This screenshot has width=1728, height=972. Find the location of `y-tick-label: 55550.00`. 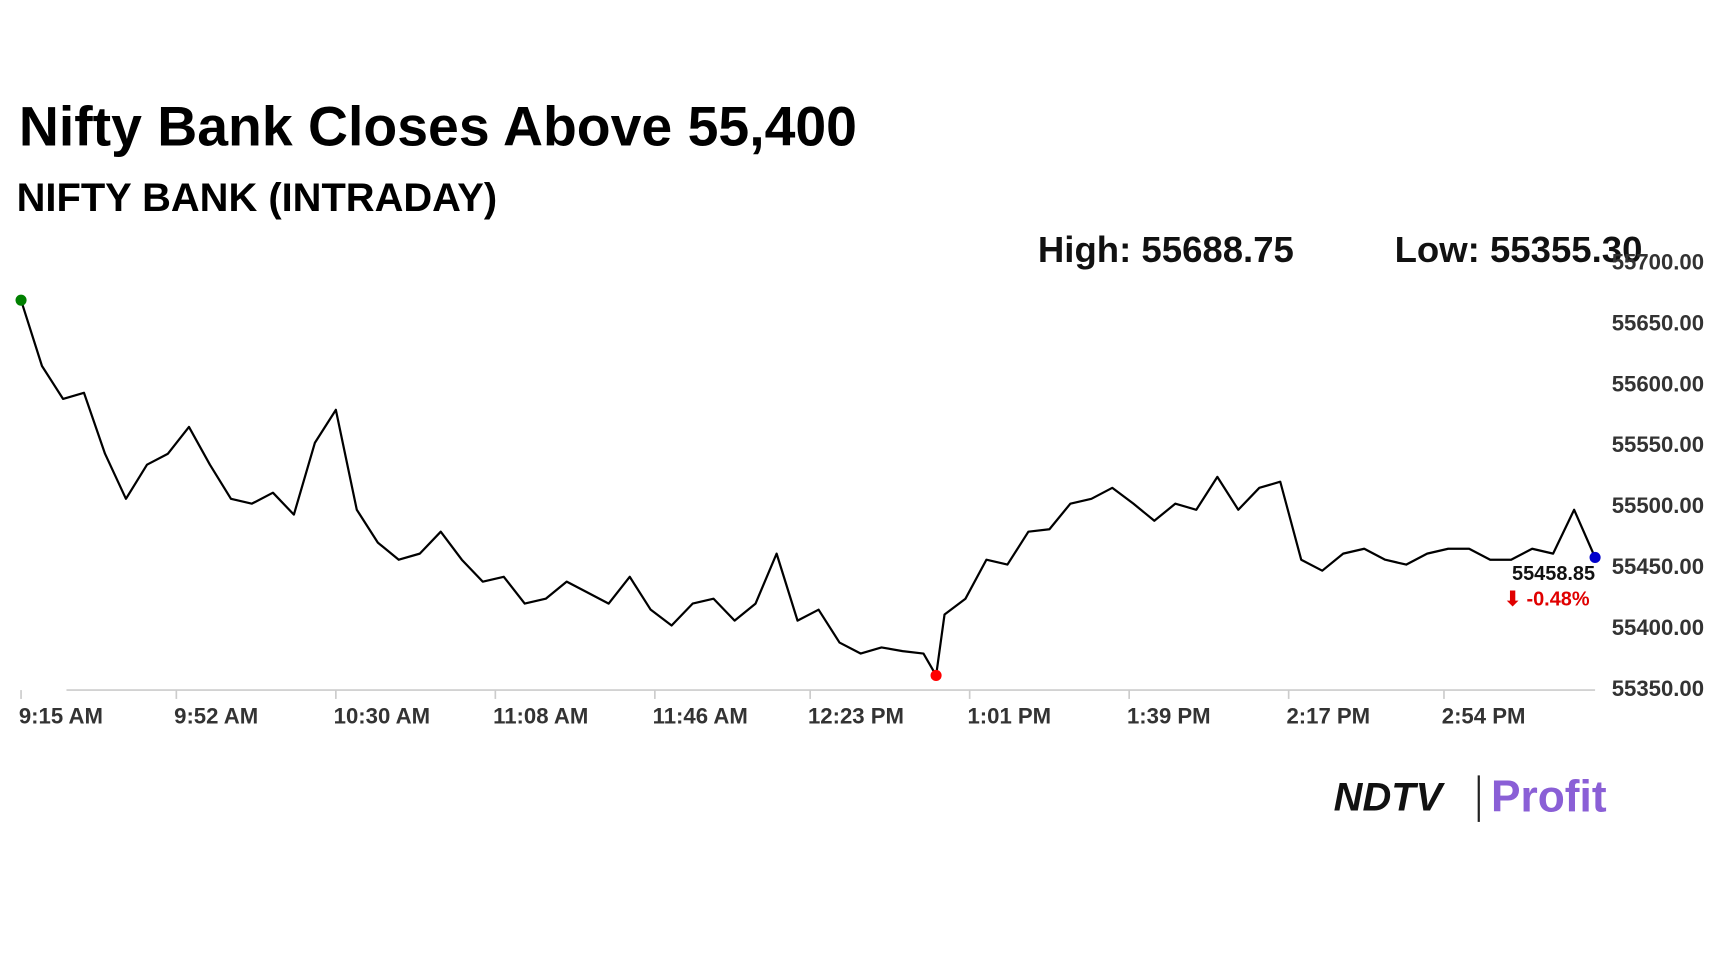

y-tick-label: 55550.00 is located at coordinates (1658, 444).